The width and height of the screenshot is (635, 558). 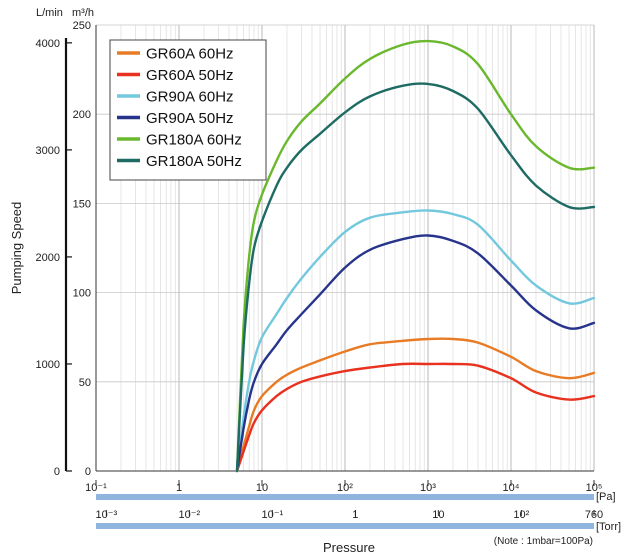 What do you see at coordinates (194, 161) in the screenshot?
I see `legend-label: GR180A 50Hz` at bounding box center [194, 161].